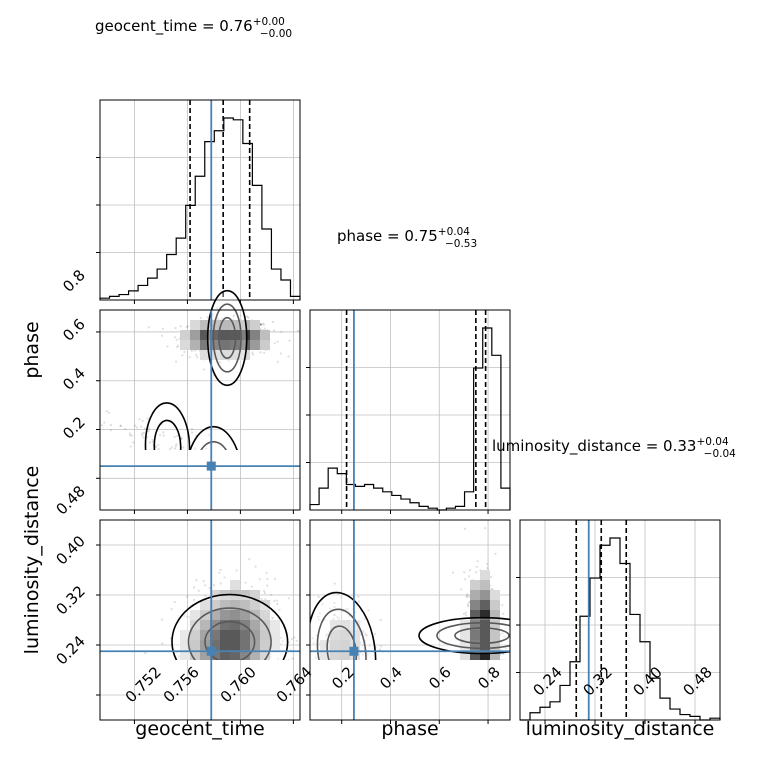  Describe the element at coordinates (32, 560) in the screenshot. I see `ylabel-luminosity-distance: luminosity_distance` at that location.